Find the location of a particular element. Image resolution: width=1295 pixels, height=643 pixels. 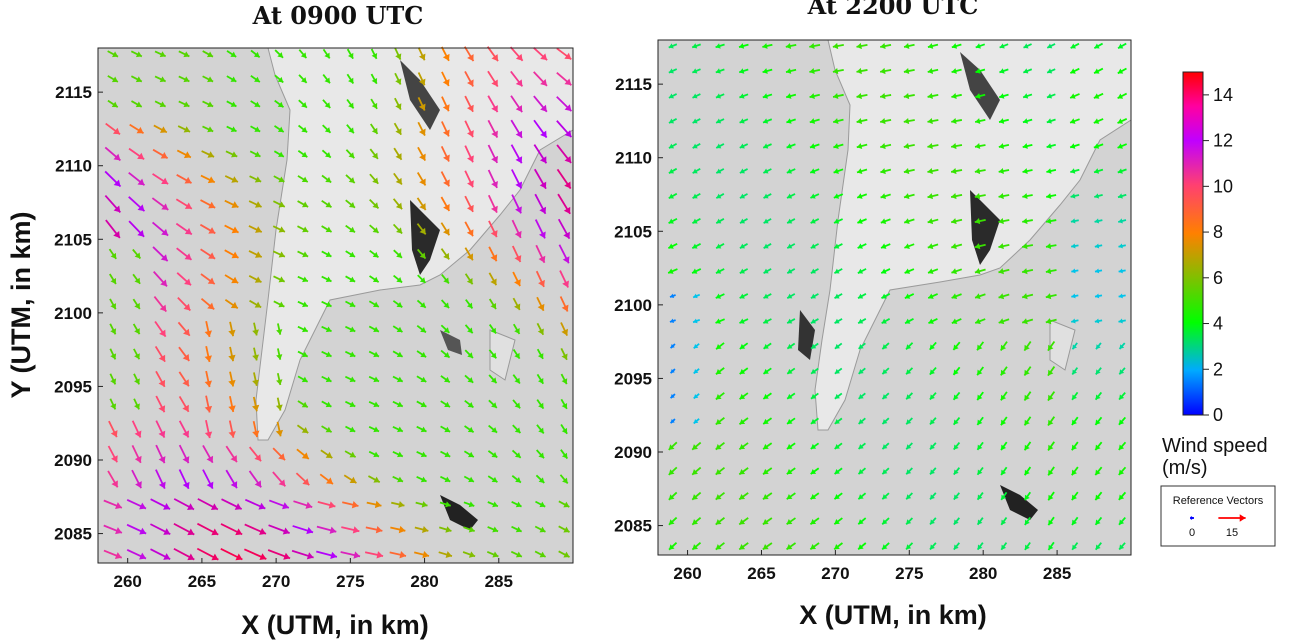

colorbar-tick-label: 4 is located at coordinates (1218, 324).